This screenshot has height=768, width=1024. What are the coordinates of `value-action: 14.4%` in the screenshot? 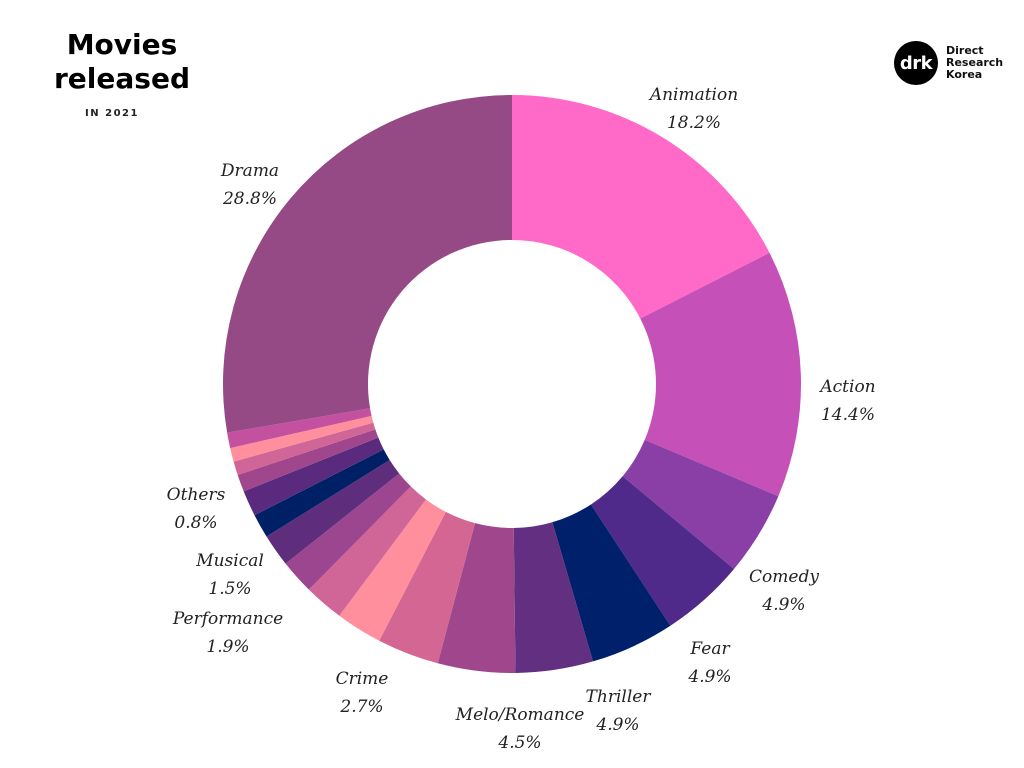 It's located at (848, 415).